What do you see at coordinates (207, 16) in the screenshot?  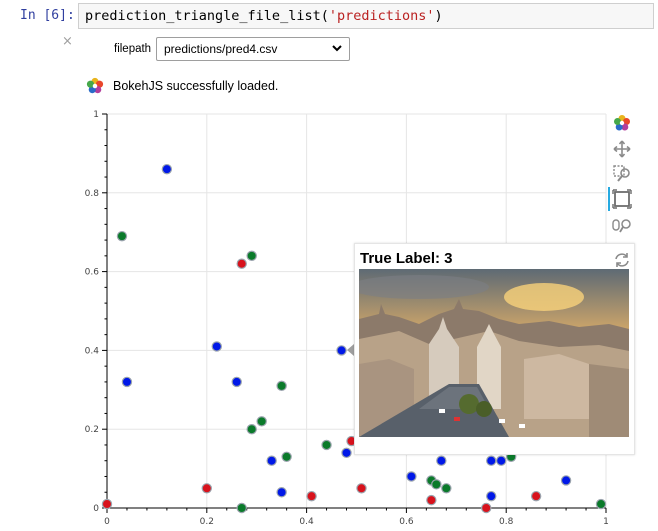 I see `code-function: prediction_triangle_file_list(` at bounding box center [207, 16].